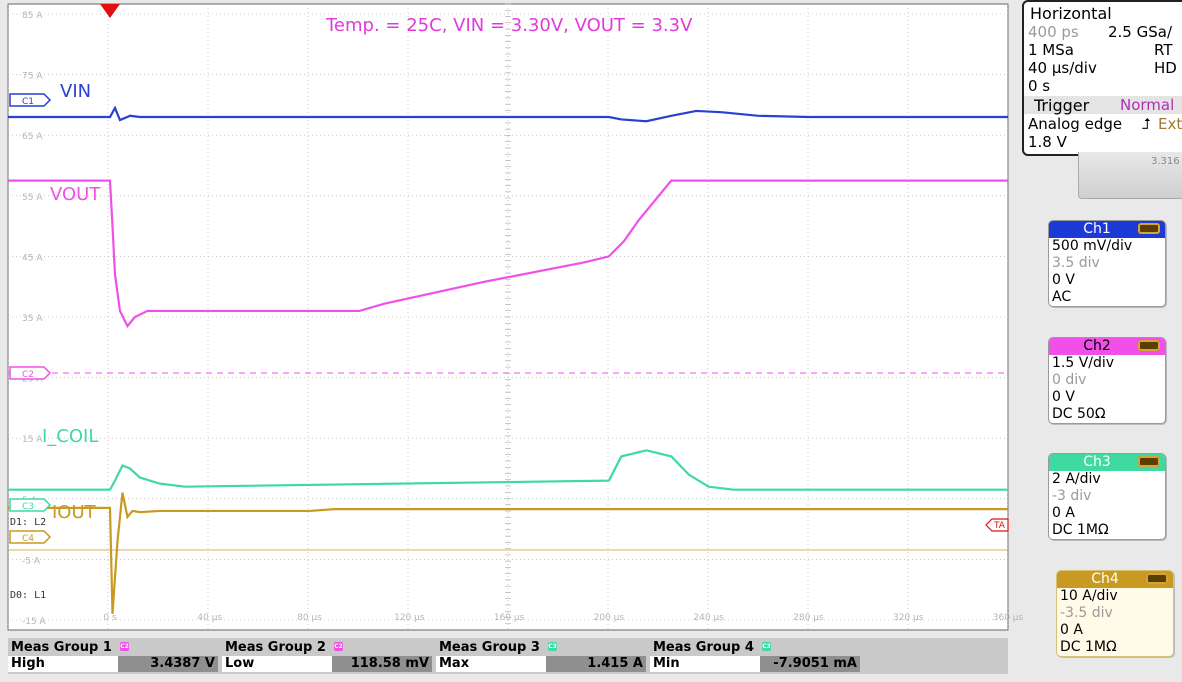 This screenshot has width=1182, height=682. Describe the element at coordinates (1170, 124) in the screenshot. I see `trigger-source: Ext` at that location.